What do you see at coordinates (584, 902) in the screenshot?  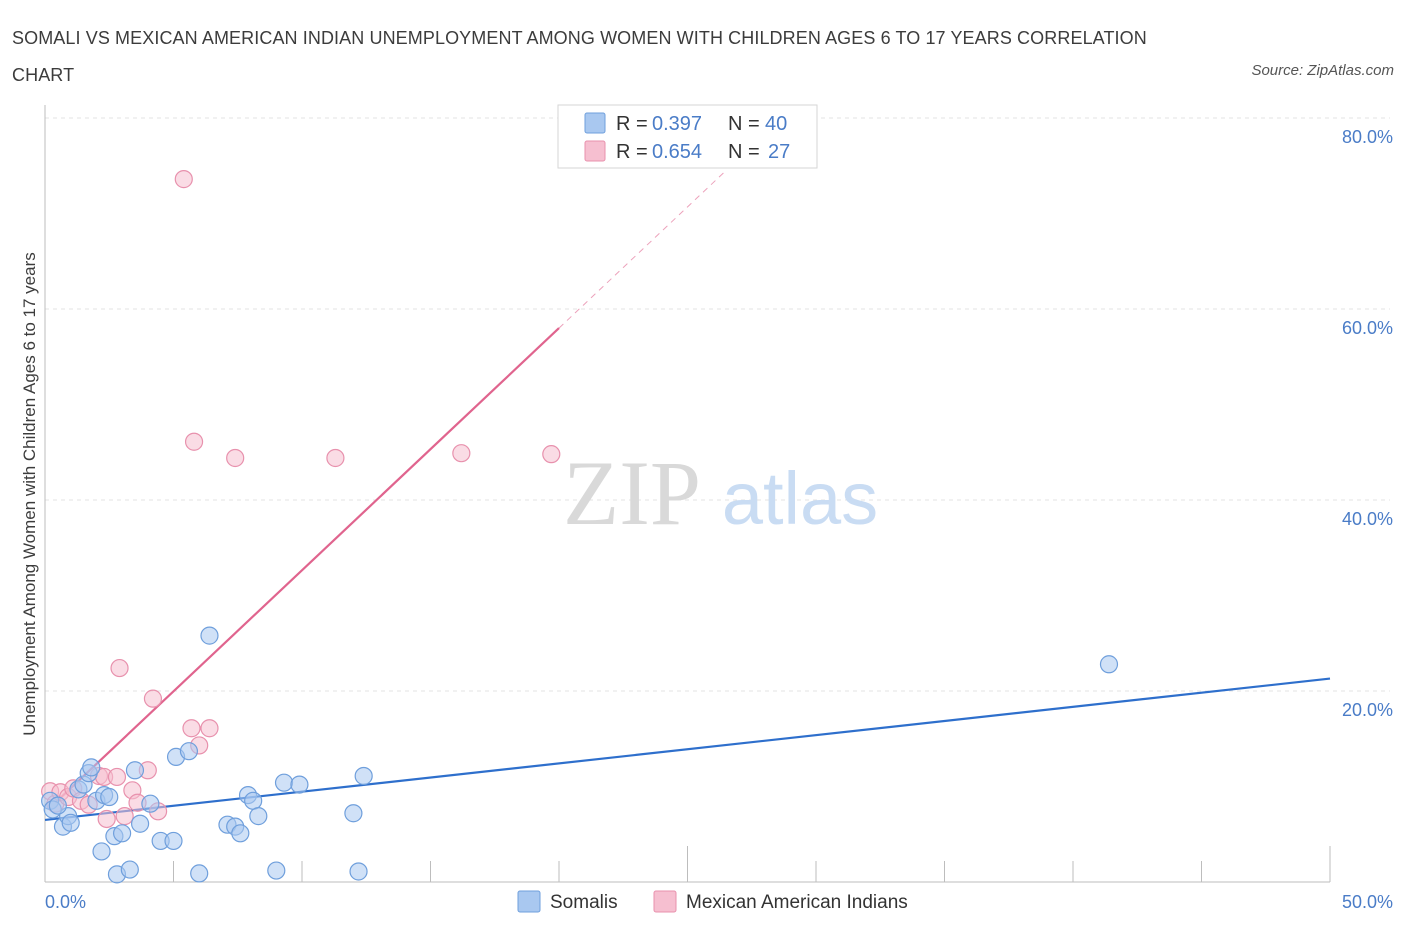 I see `legend-bottom-label-somalis: Somalis` at bounding box center [584, 902].